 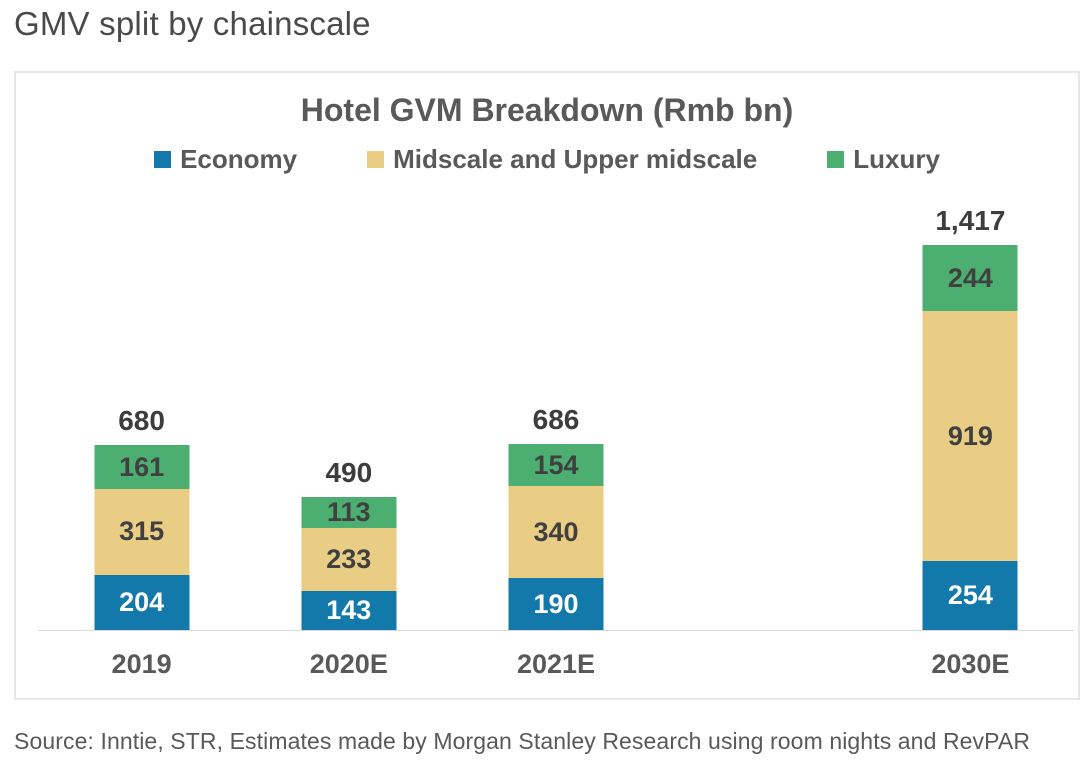 What do you see at coordinates (970, 595) in the screenshot?
I see `bar-segment-economy: 254` at bounding box center [970, 595].